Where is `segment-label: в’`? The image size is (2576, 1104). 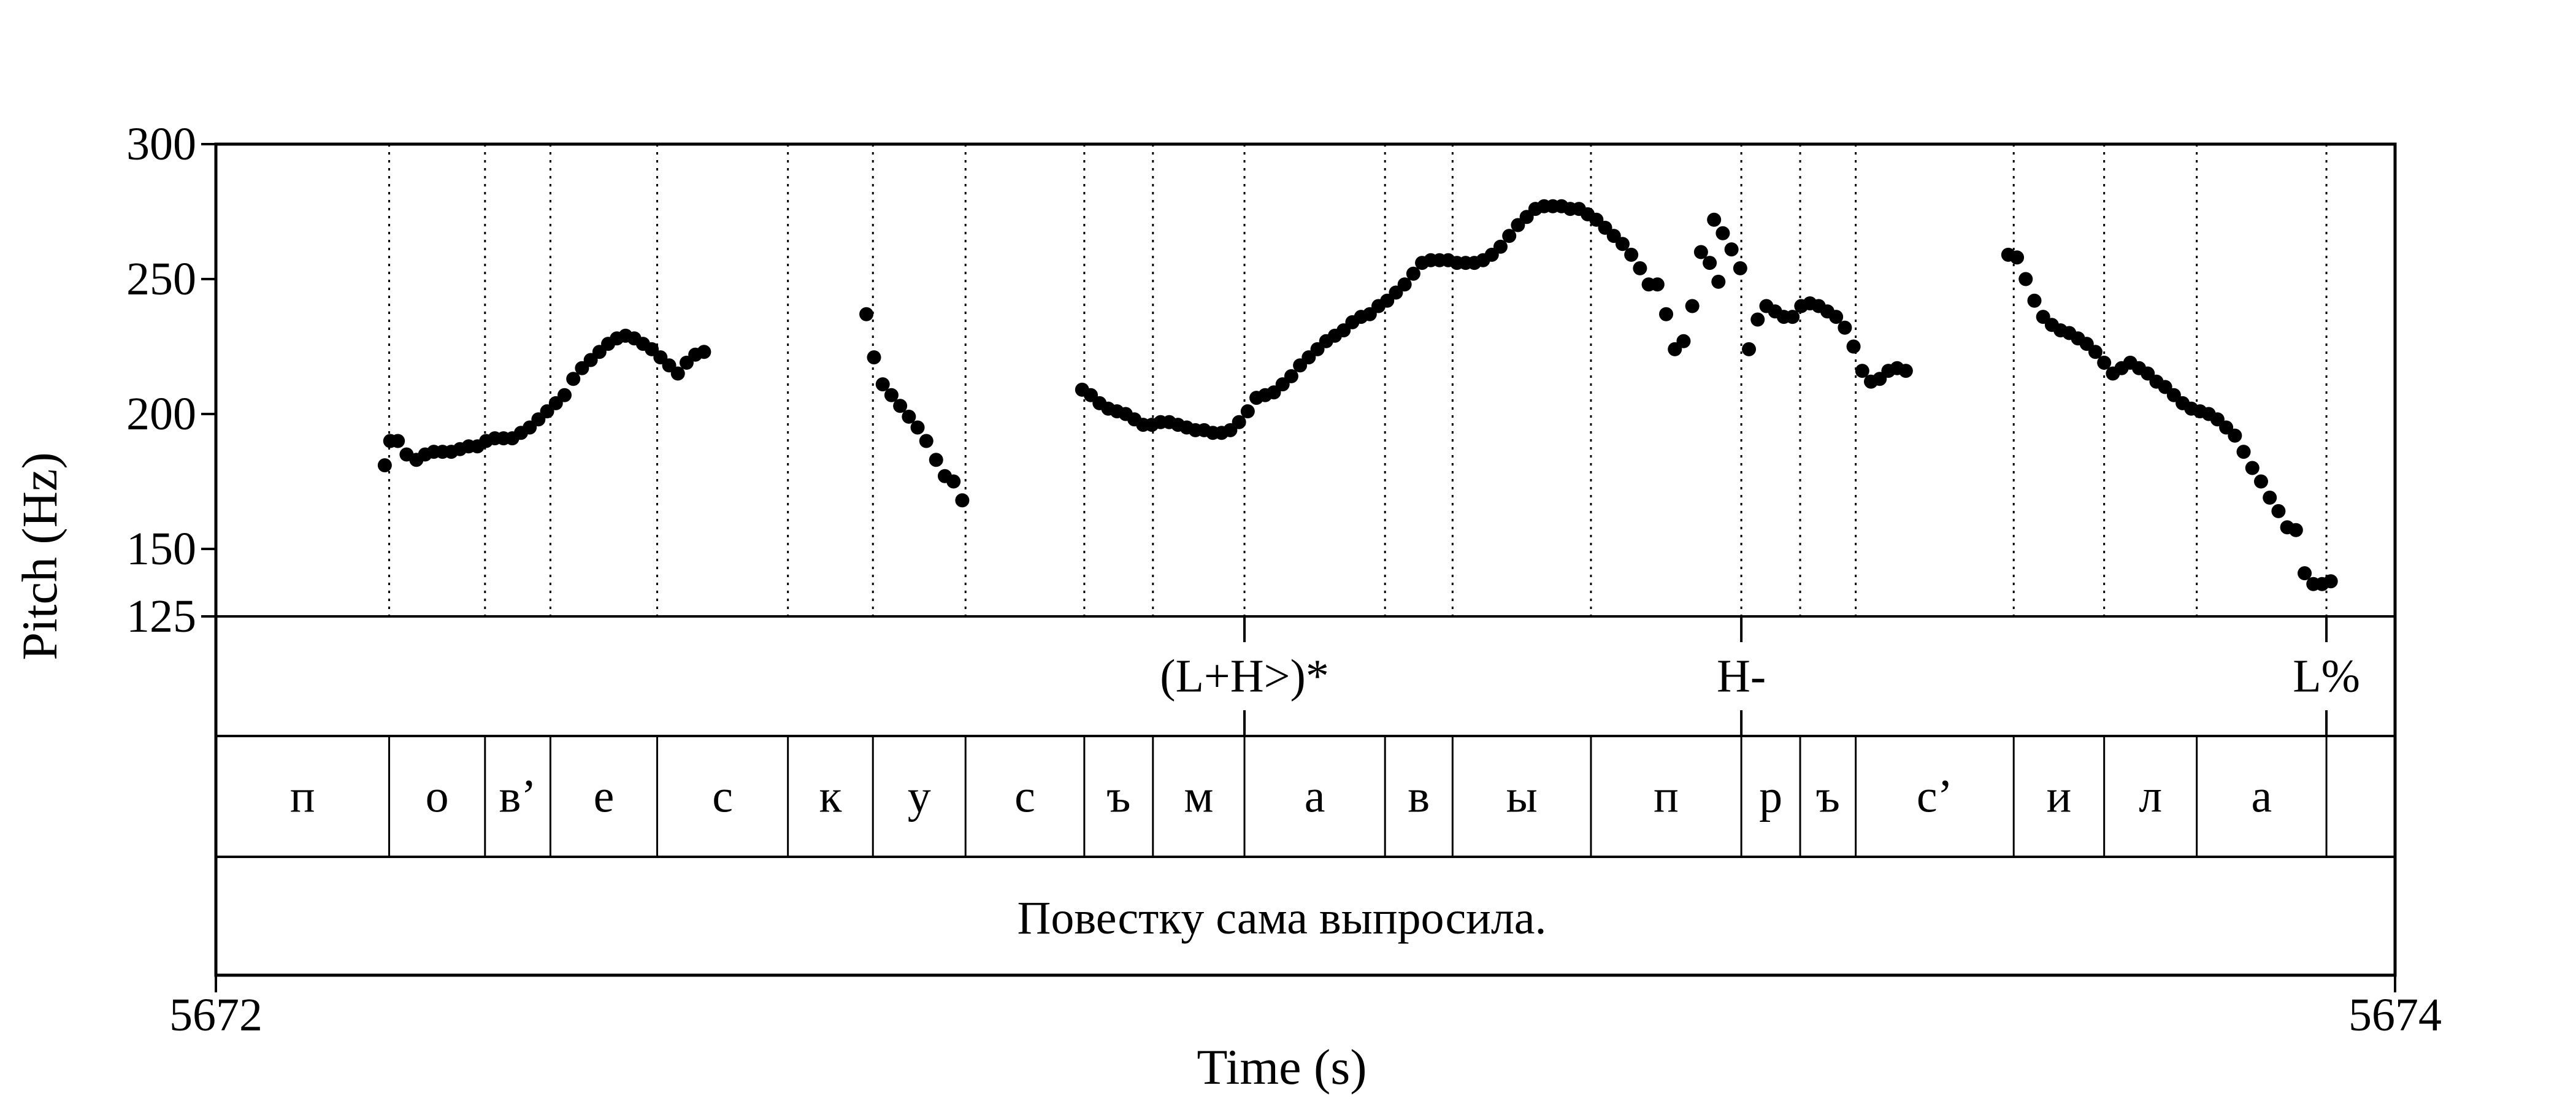 segment-label: в’ is located at coordinates (517, 796).